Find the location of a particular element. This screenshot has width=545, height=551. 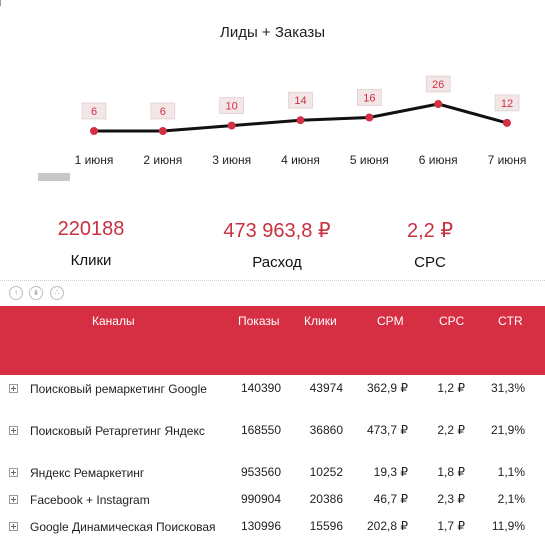

cpm-cell: 202,8 ₽ is located at coordinates (387, 526).